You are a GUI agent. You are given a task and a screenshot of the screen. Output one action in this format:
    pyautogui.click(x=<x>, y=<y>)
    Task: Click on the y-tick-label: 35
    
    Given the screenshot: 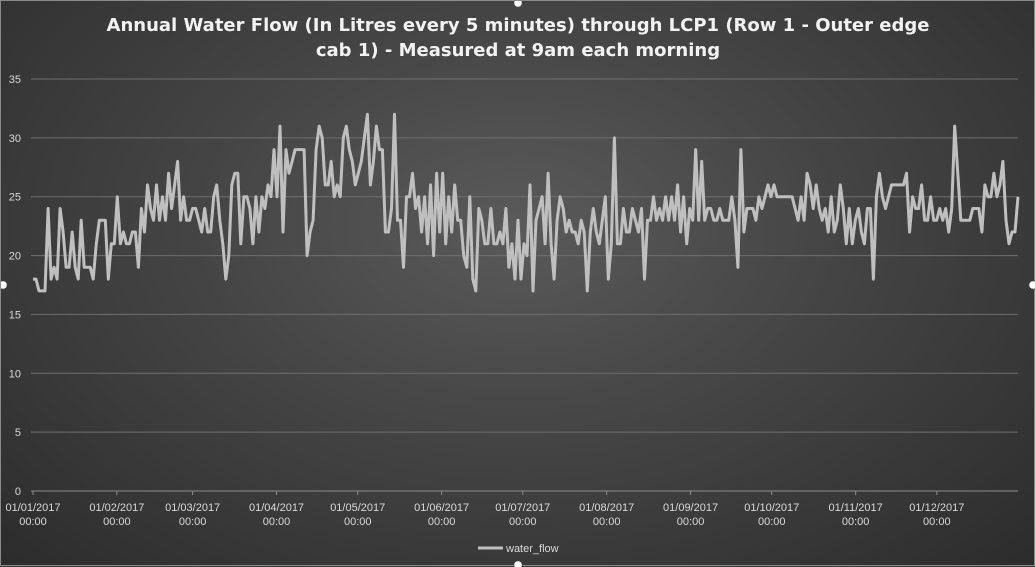 What is the action you would take?
    pyautogui.click(x=15, y=80)
    